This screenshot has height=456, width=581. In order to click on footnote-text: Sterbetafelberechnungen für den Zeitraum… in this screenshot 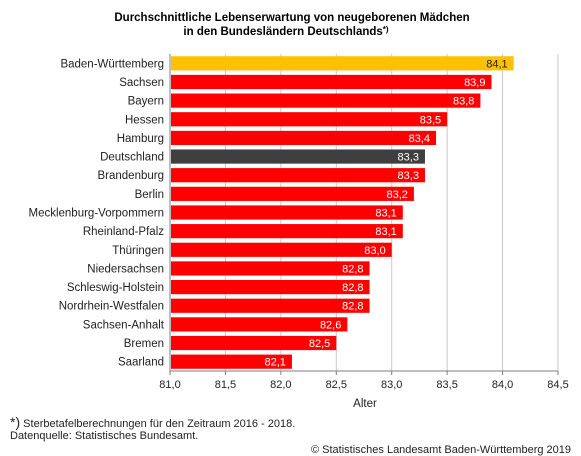, I will do `click(158, 424)`.